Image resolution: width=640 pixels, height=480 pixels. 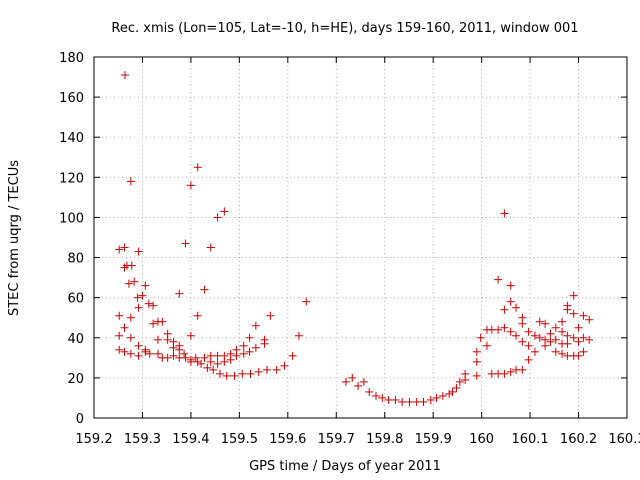 I want to click on y-tick-label: 100, so click(x=71, y=218).